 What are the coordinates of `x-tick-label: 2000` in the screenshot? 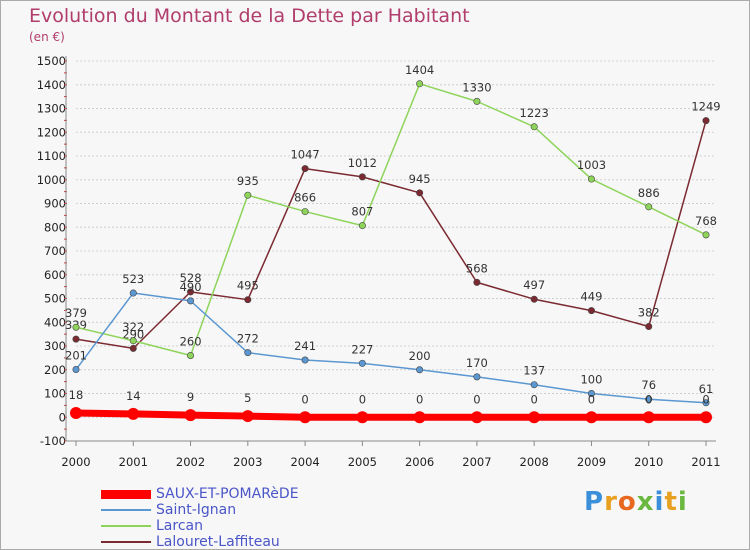 It's located at (75, 462).